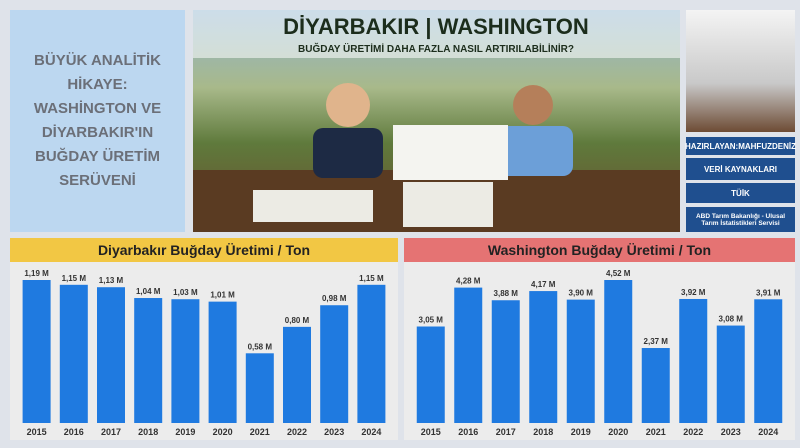 The width and height of the screenshot is (800, 448). Describe the element at coordinates (185, 292) in the screenshot. I see `data-label: 1,03 M` at that location.